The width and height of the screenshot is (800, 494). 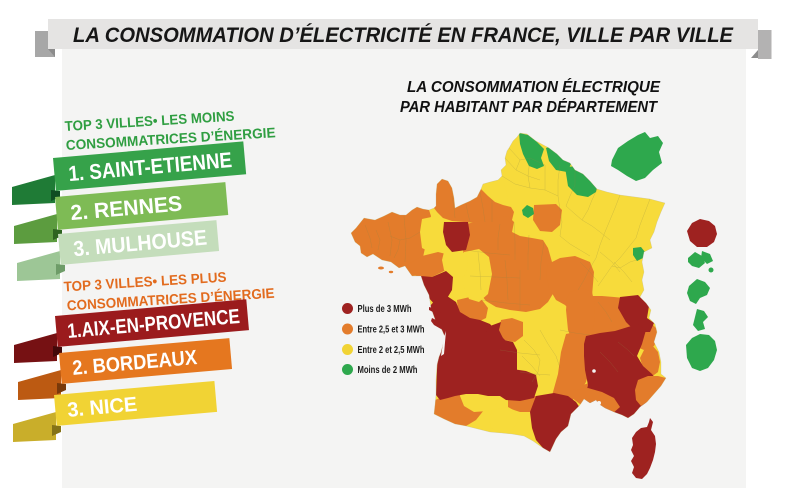 What do you see at coordinates (391, 330) in the screenshot?
I see `svg-text: Entre 2,5 et 3 MWh` at bounding box center [391, 330].